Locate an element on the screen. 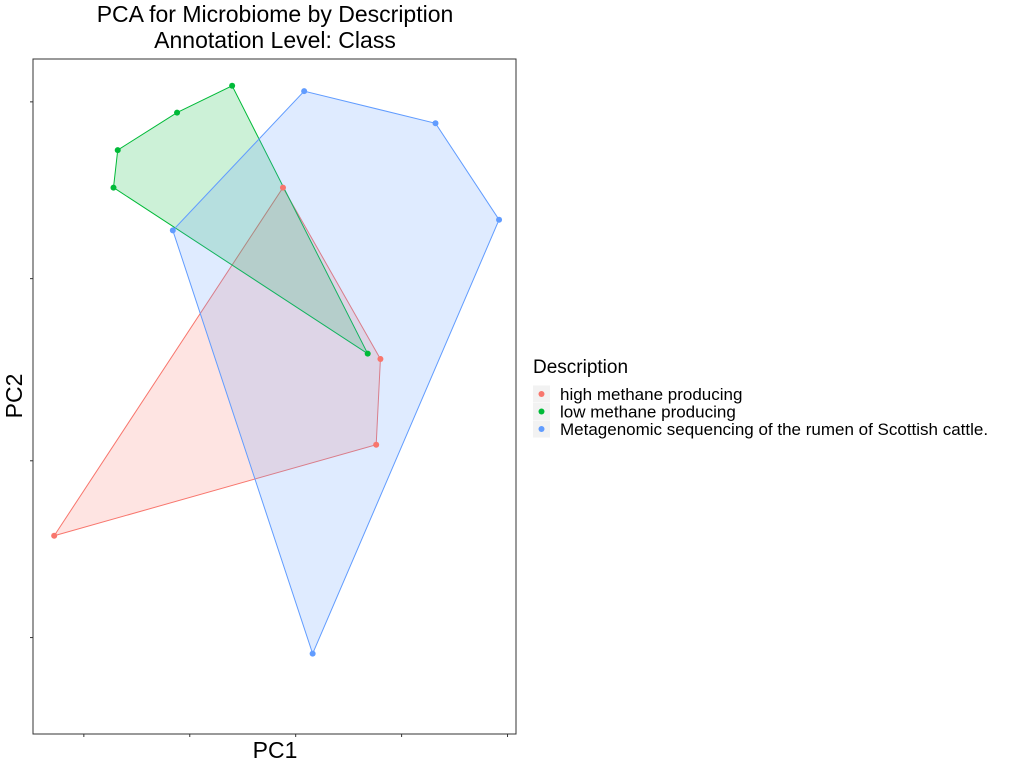  hull-low-methane-producing is located at coordinates (240, 220).